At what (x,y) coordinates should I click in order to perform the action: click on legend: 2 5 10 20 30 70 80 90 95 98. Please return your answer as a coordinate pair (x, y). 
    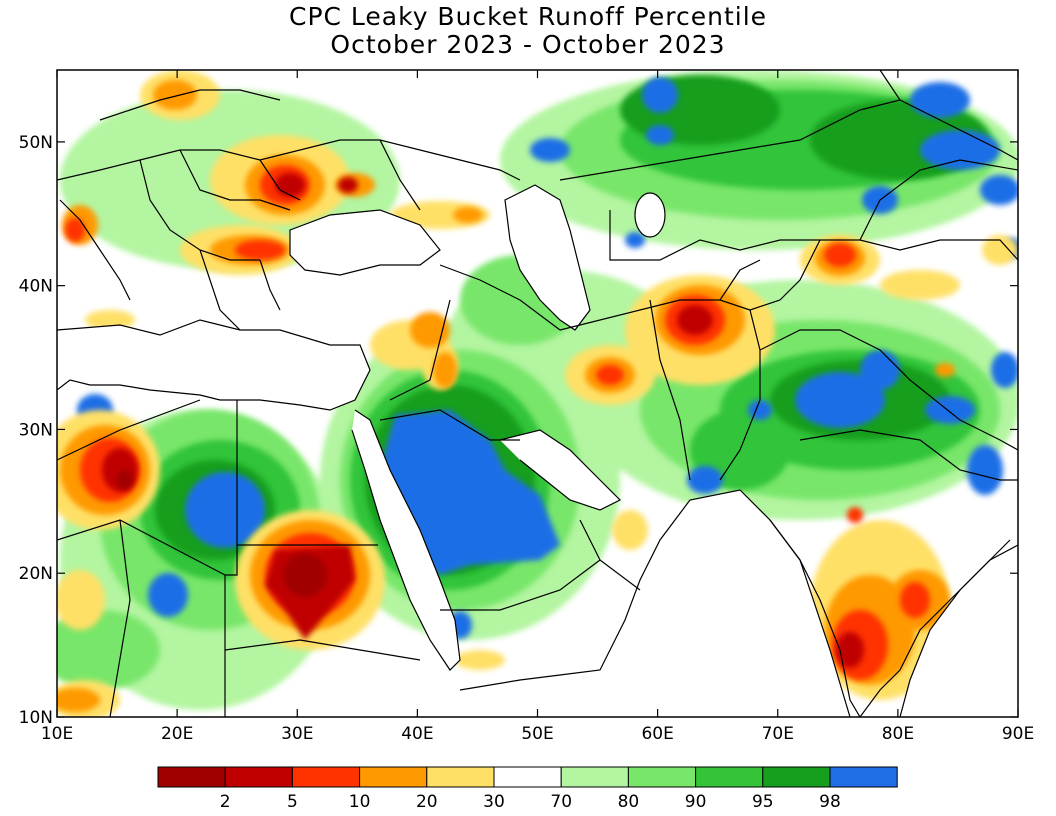
    Looking at the image, I should click on (527, 789).